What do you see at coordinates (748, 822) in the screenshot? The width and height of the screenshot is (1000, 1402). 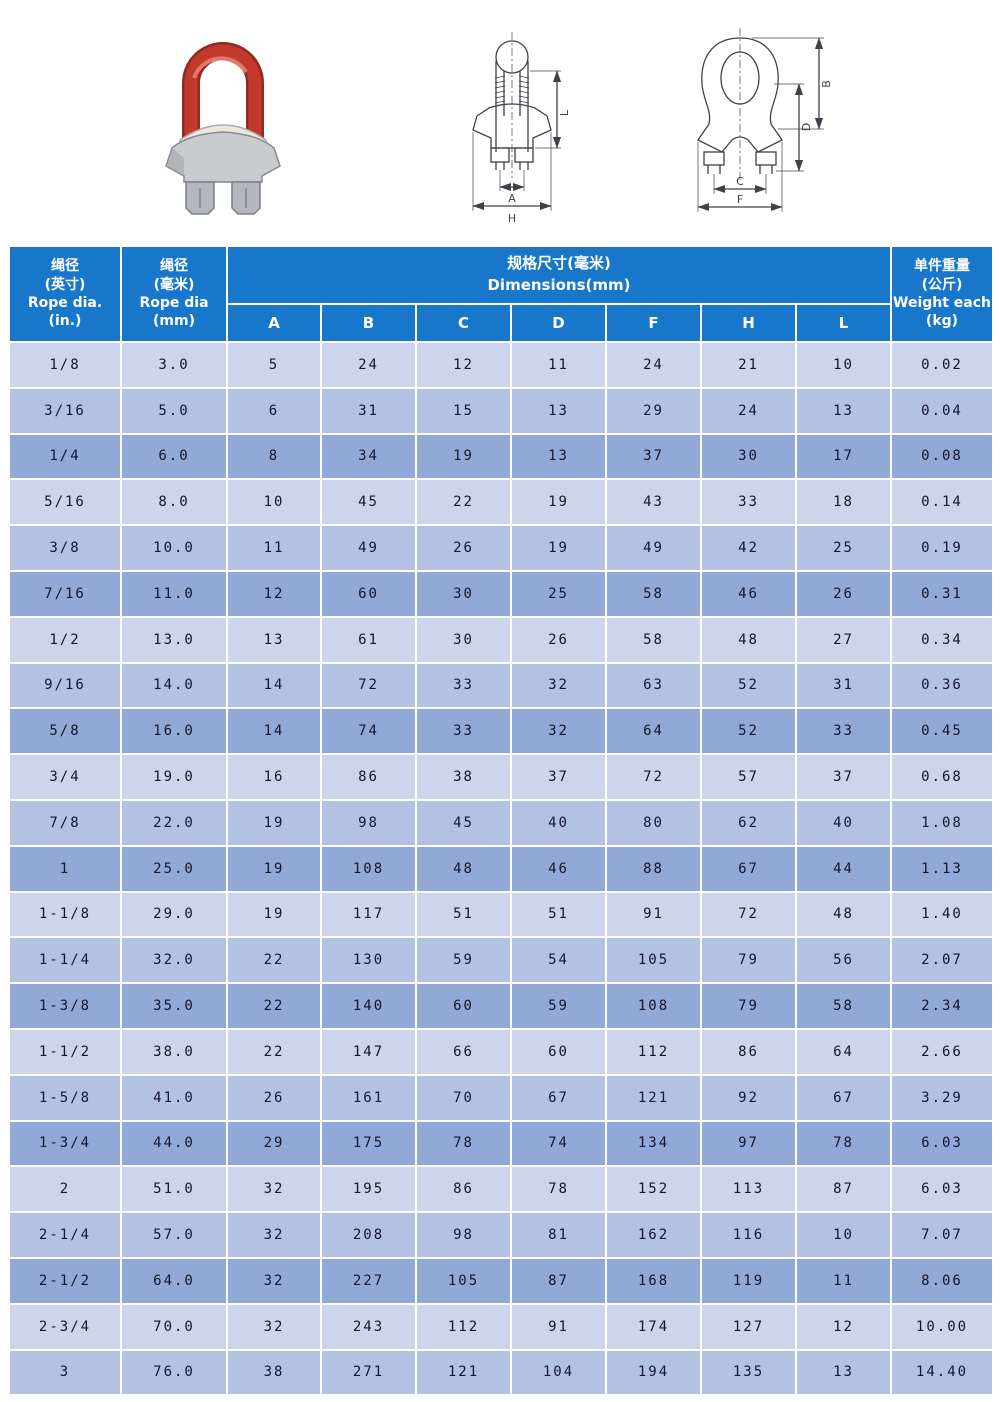 I see `table-cell: 62` at bounding box center [748, 822].